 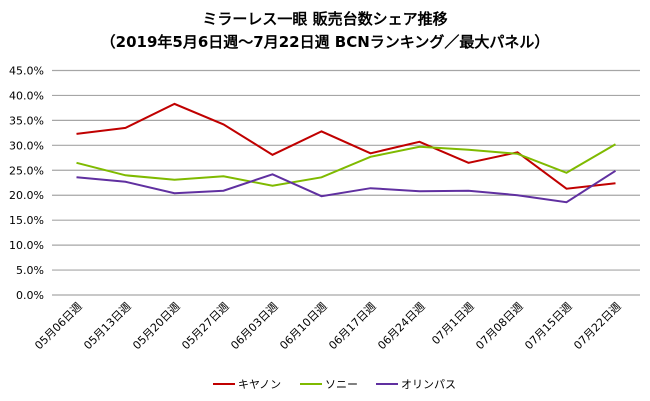 I want to click on x-tick-label: 07月08日週, so click(x=499, y=326).